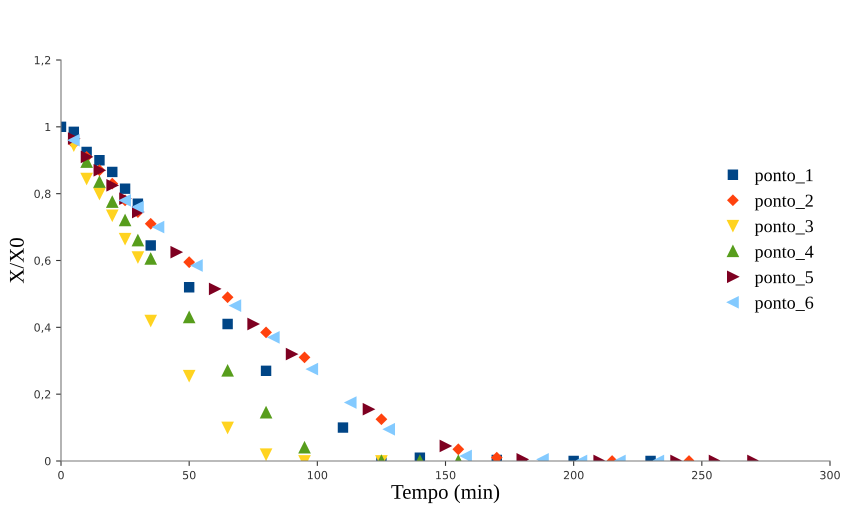  What do you see at coordinates (784, 254) in the screenshot?
I see `legend-label: ponto_4` at bounding box center [784, 254].